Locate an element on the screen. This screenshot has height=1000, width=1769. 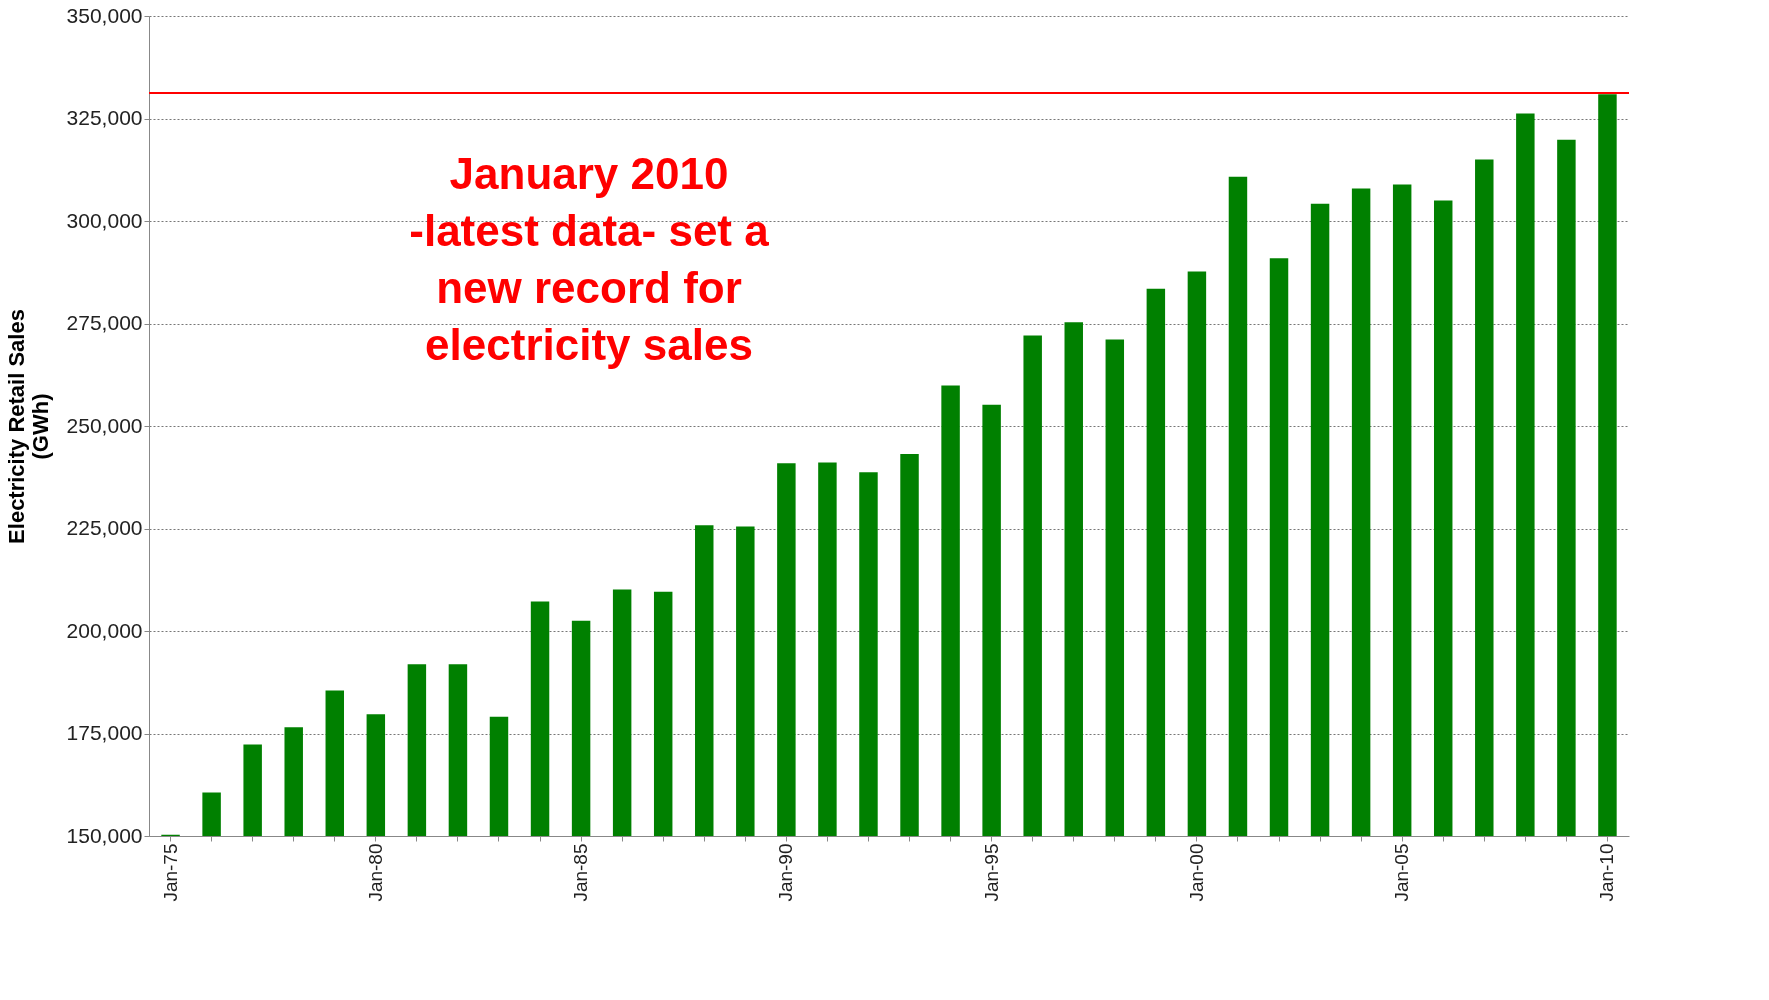
x-tick-label: Jan-85 is located at coordinates (581, 872).